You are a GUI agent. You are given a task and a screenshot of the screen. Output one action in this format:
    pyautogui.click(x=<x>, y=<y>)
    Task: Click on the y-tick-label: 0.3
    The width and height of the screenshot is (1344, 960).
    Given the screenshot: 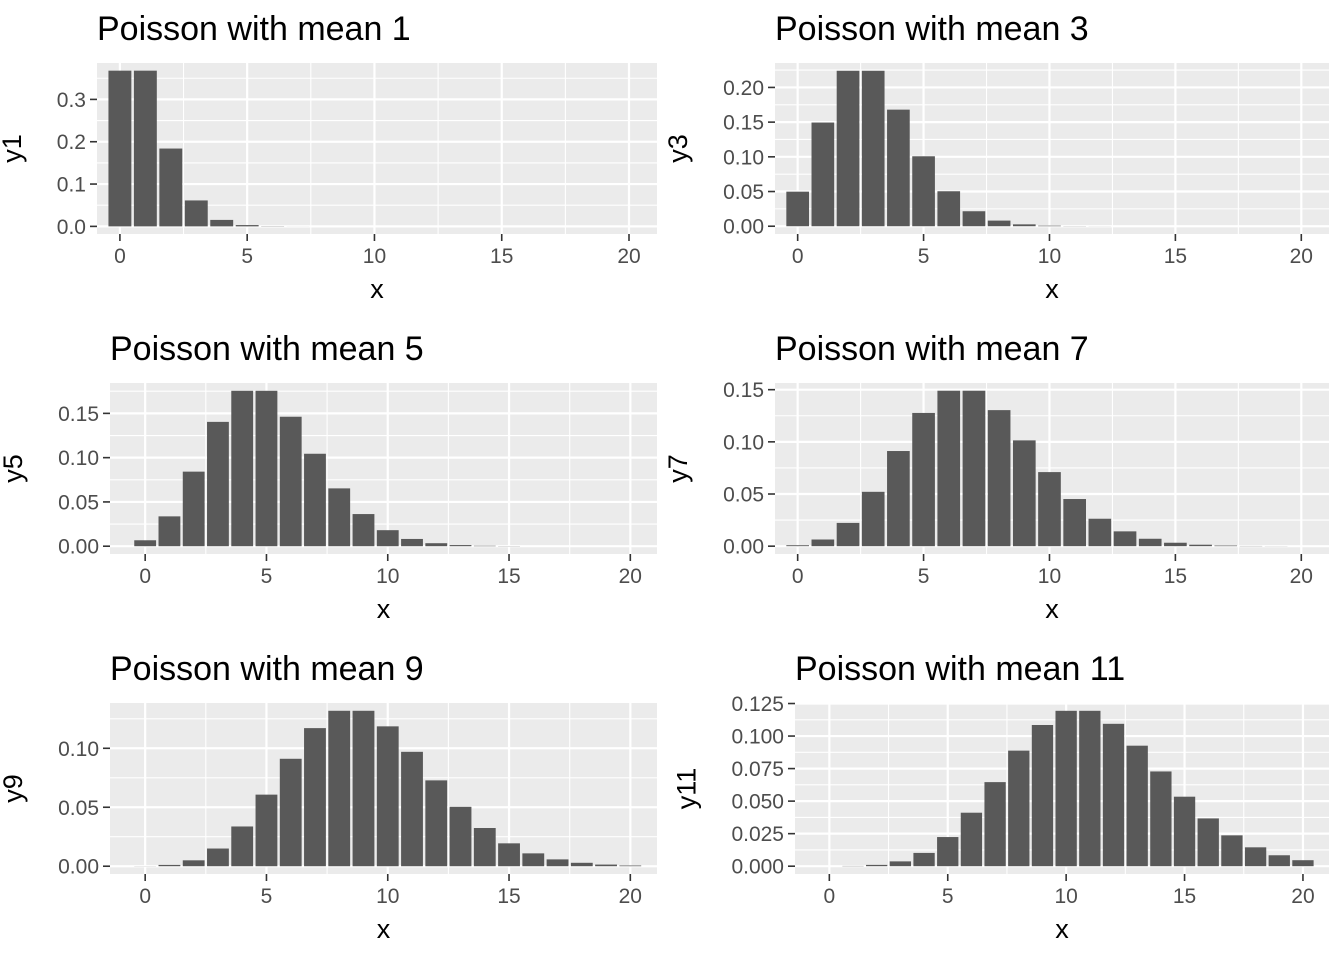 What is the action you would take?
    pyautogui.click(x=71, y=100)
    